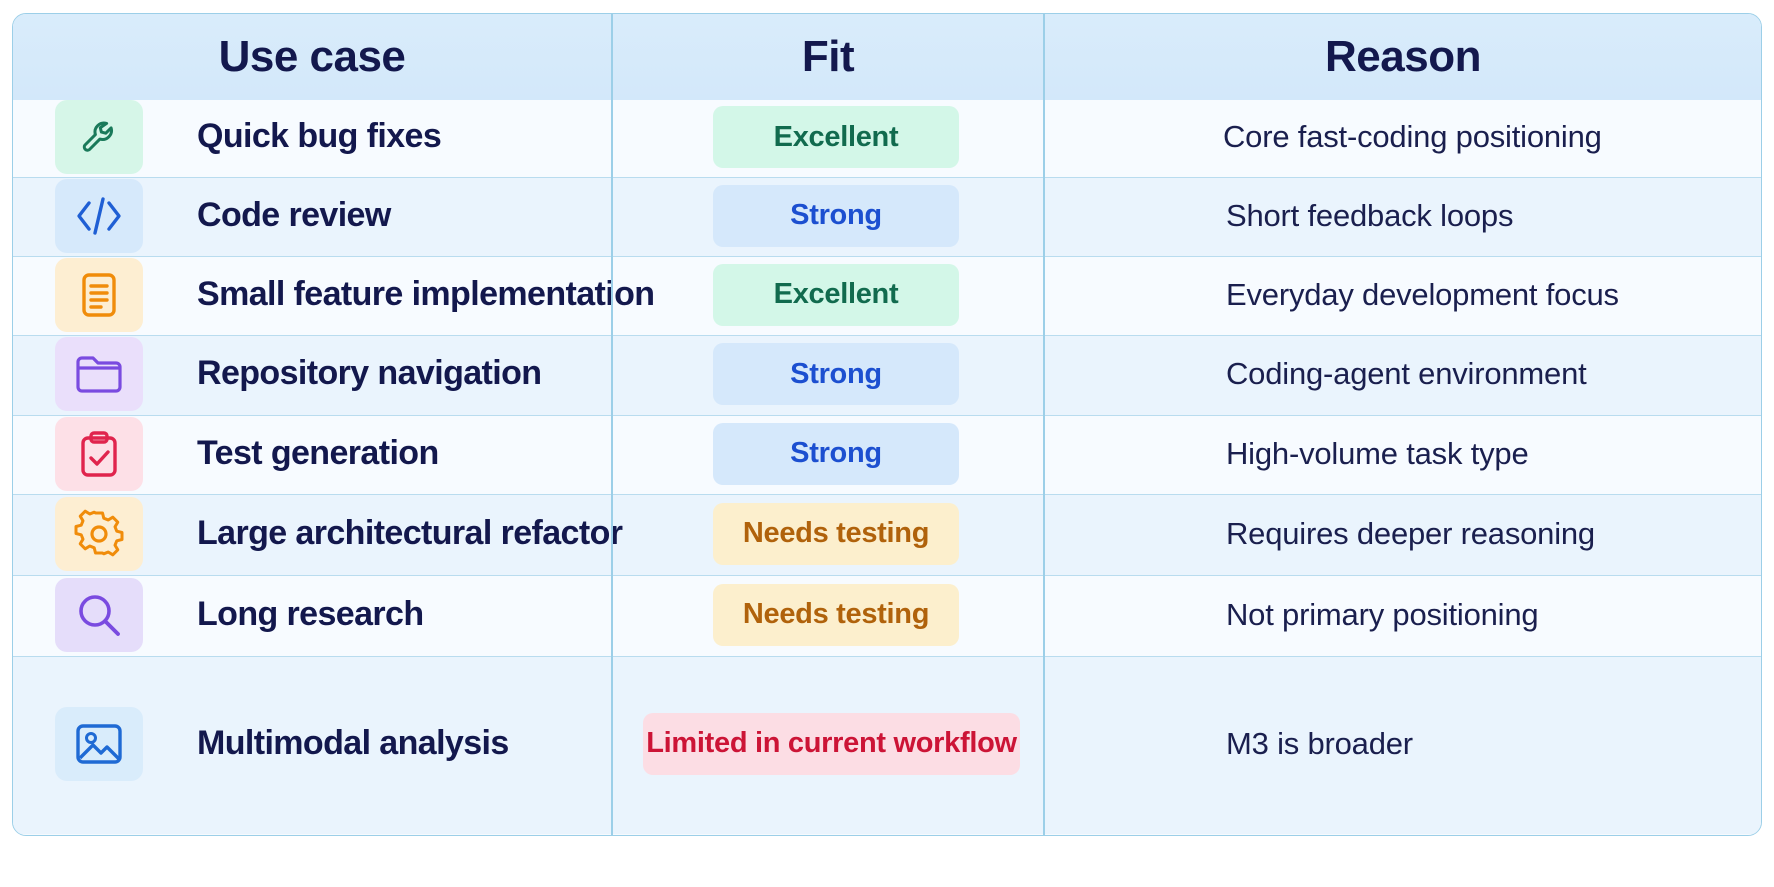 The width and height of the screenshot is (1774, 887). Describe the element at coordinates (887, 57) in the screenshot. I see `table-header: Use case Fit Reason` at that location.